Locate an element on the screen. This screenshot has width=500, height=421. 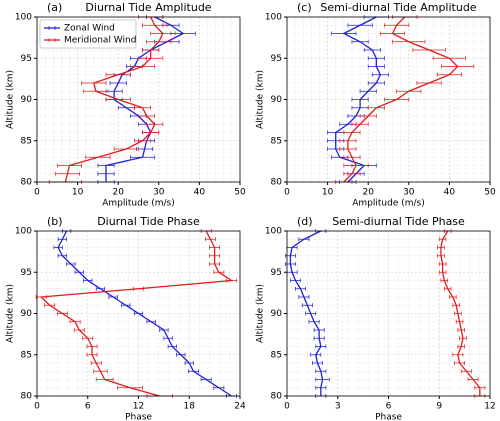
chart-title: Diurnal Tide Phase is located at coordinates (148, 221).